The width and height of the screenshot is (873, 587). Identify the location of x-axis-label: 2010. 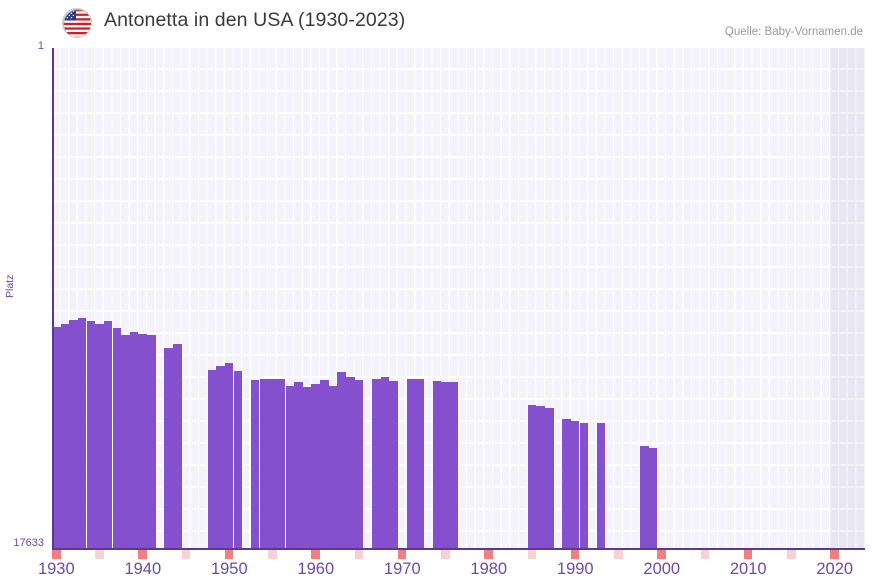
(748, 569).